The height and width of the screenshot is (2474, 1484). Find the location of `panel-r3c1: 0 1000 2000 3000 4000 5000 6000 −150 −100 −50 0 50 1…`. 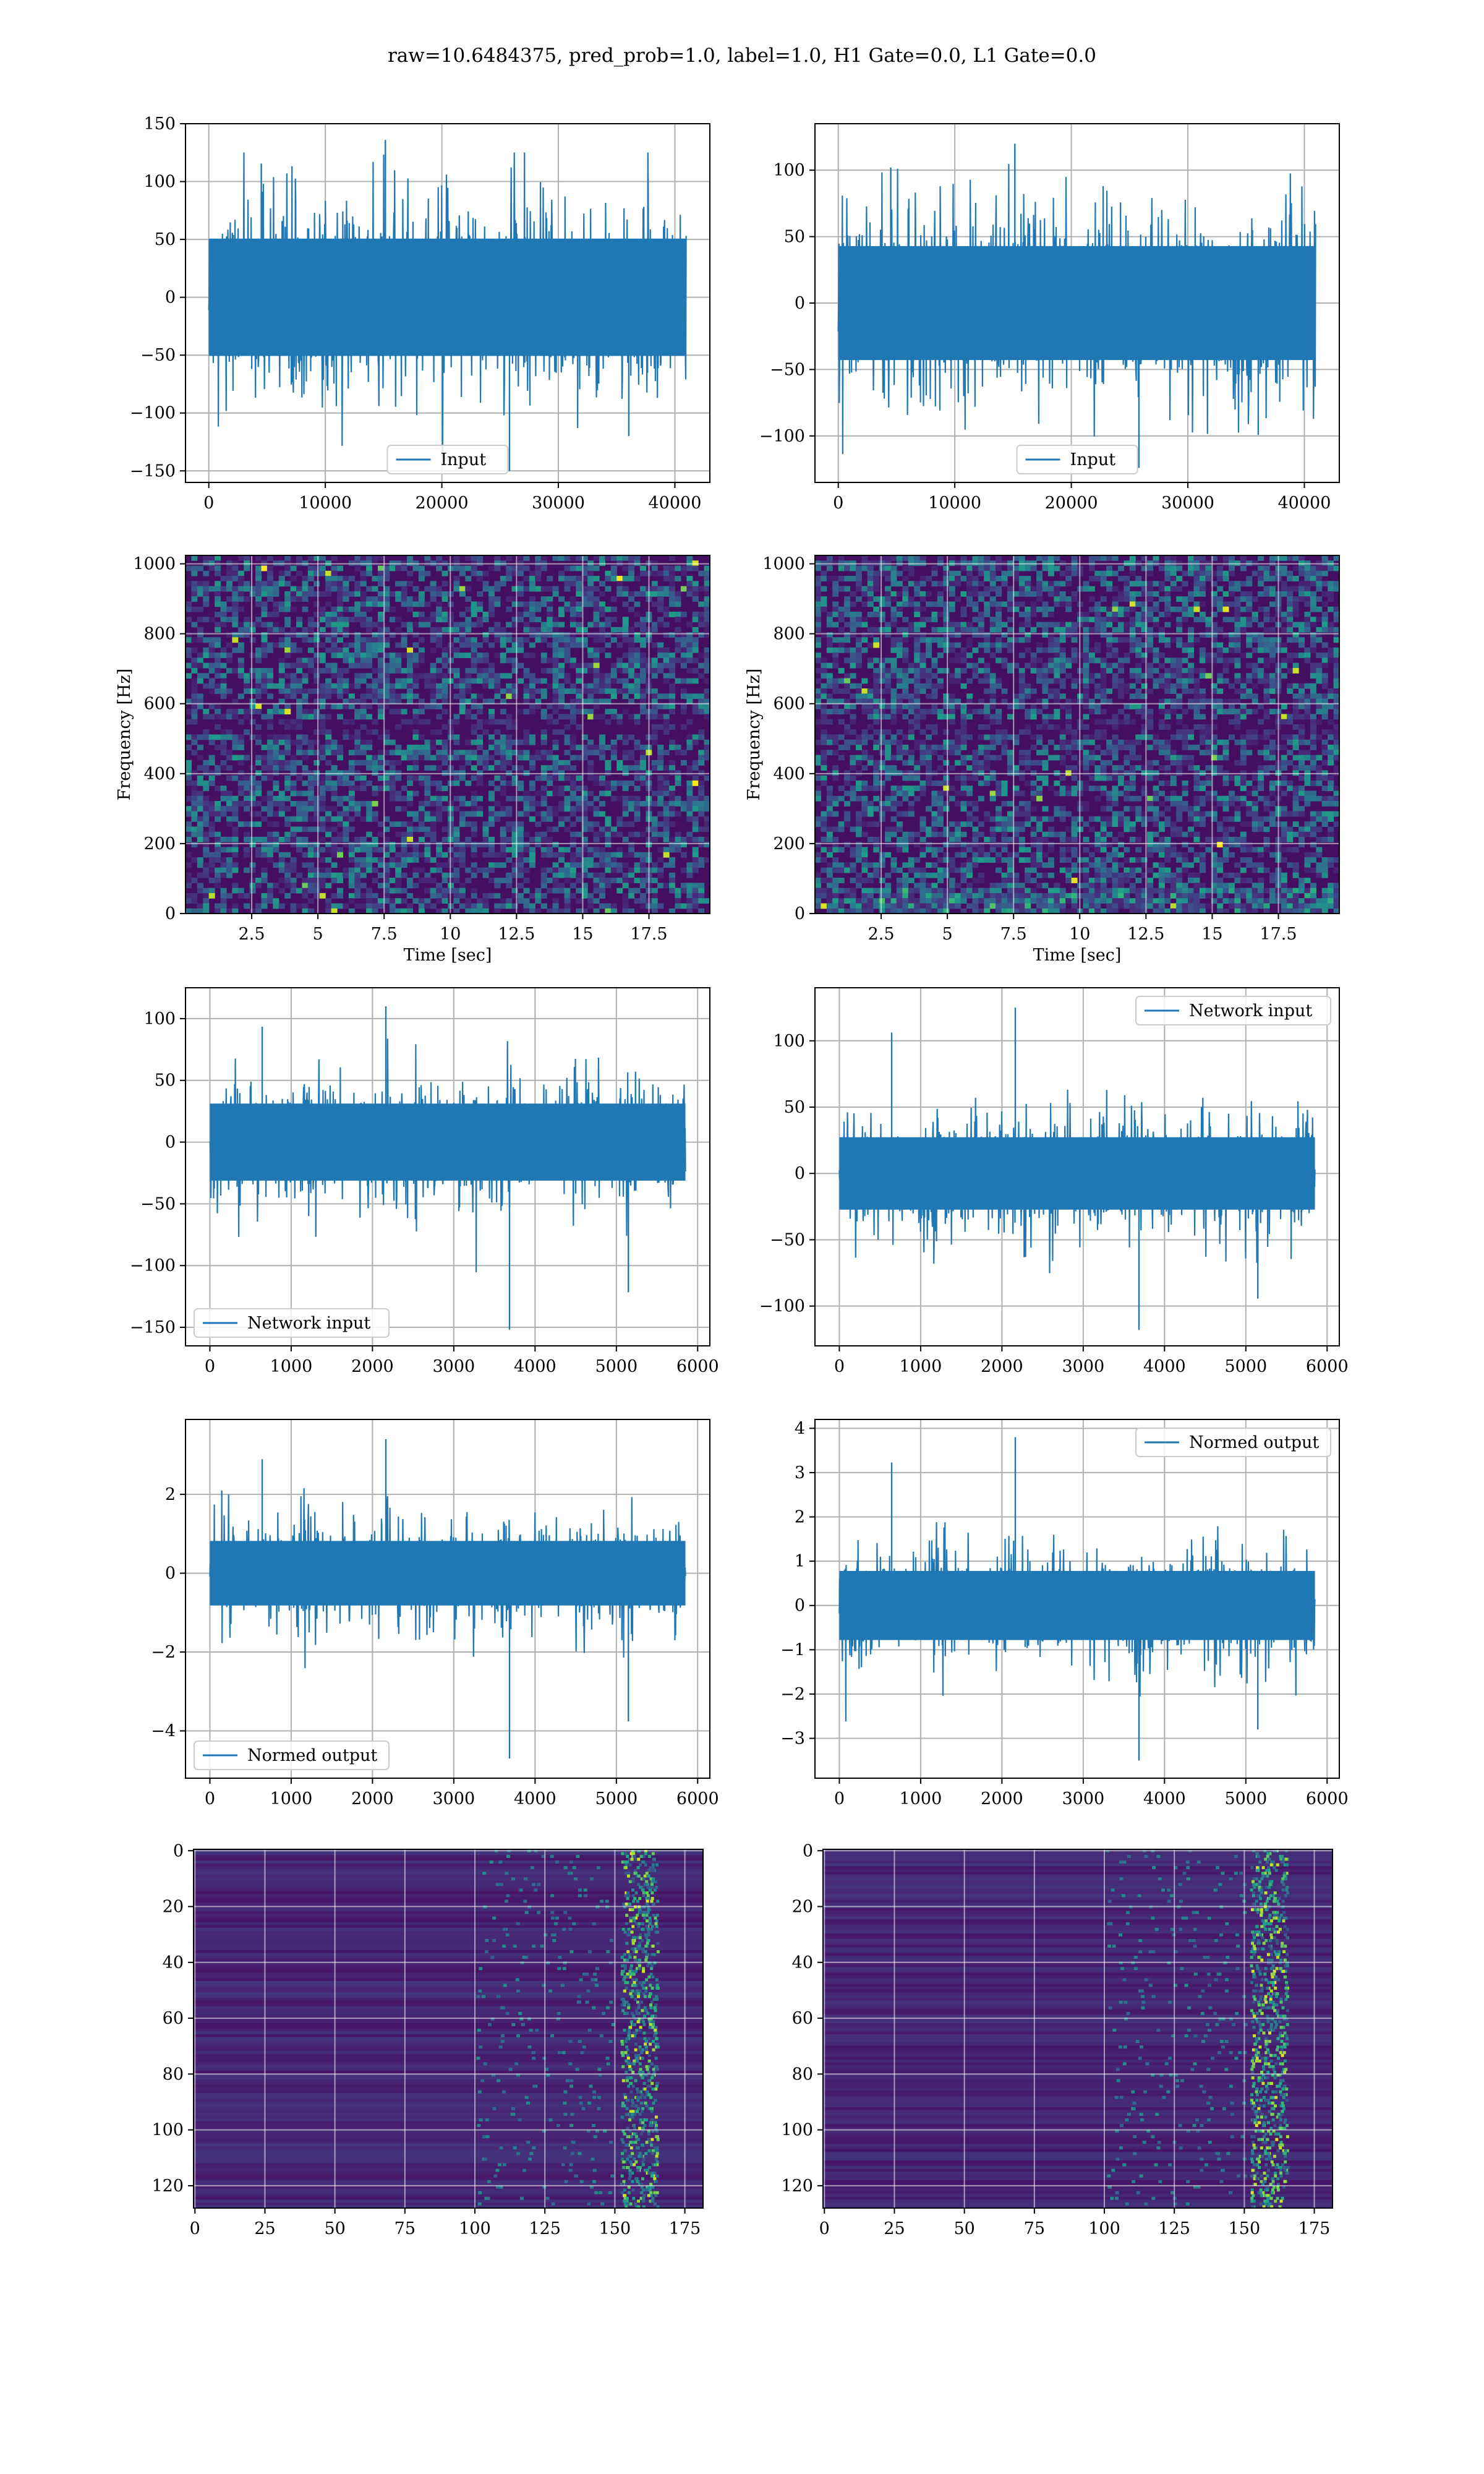

panel-r3c1: 0 1000 2000 3000 4000 5000 6000 −150 −100 −50 0 50 1… is located at coordinates (424, 1181).